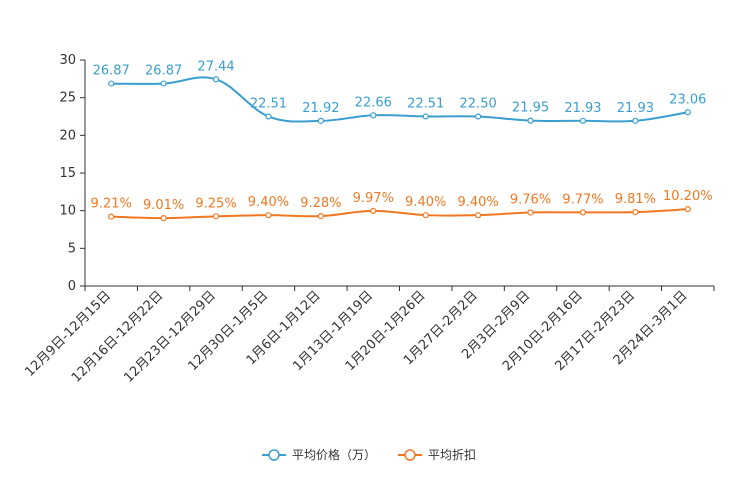  What do you see at coordinates (582, 199) in the screenshot?
I see `data-label: 9.77%` at bounding box center [582, 199].